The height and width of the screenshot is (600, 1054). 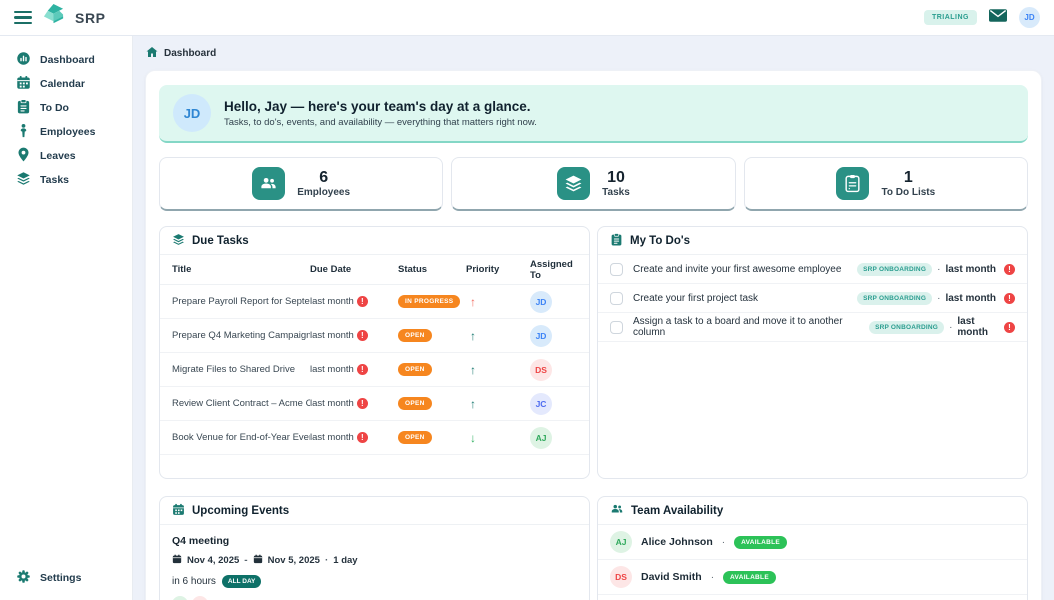 What do you see at coordinates (241, 437) in the screenshot?
I see `task-title: Book Venue for End-of-Year Event` at bounding box center [241, 437].